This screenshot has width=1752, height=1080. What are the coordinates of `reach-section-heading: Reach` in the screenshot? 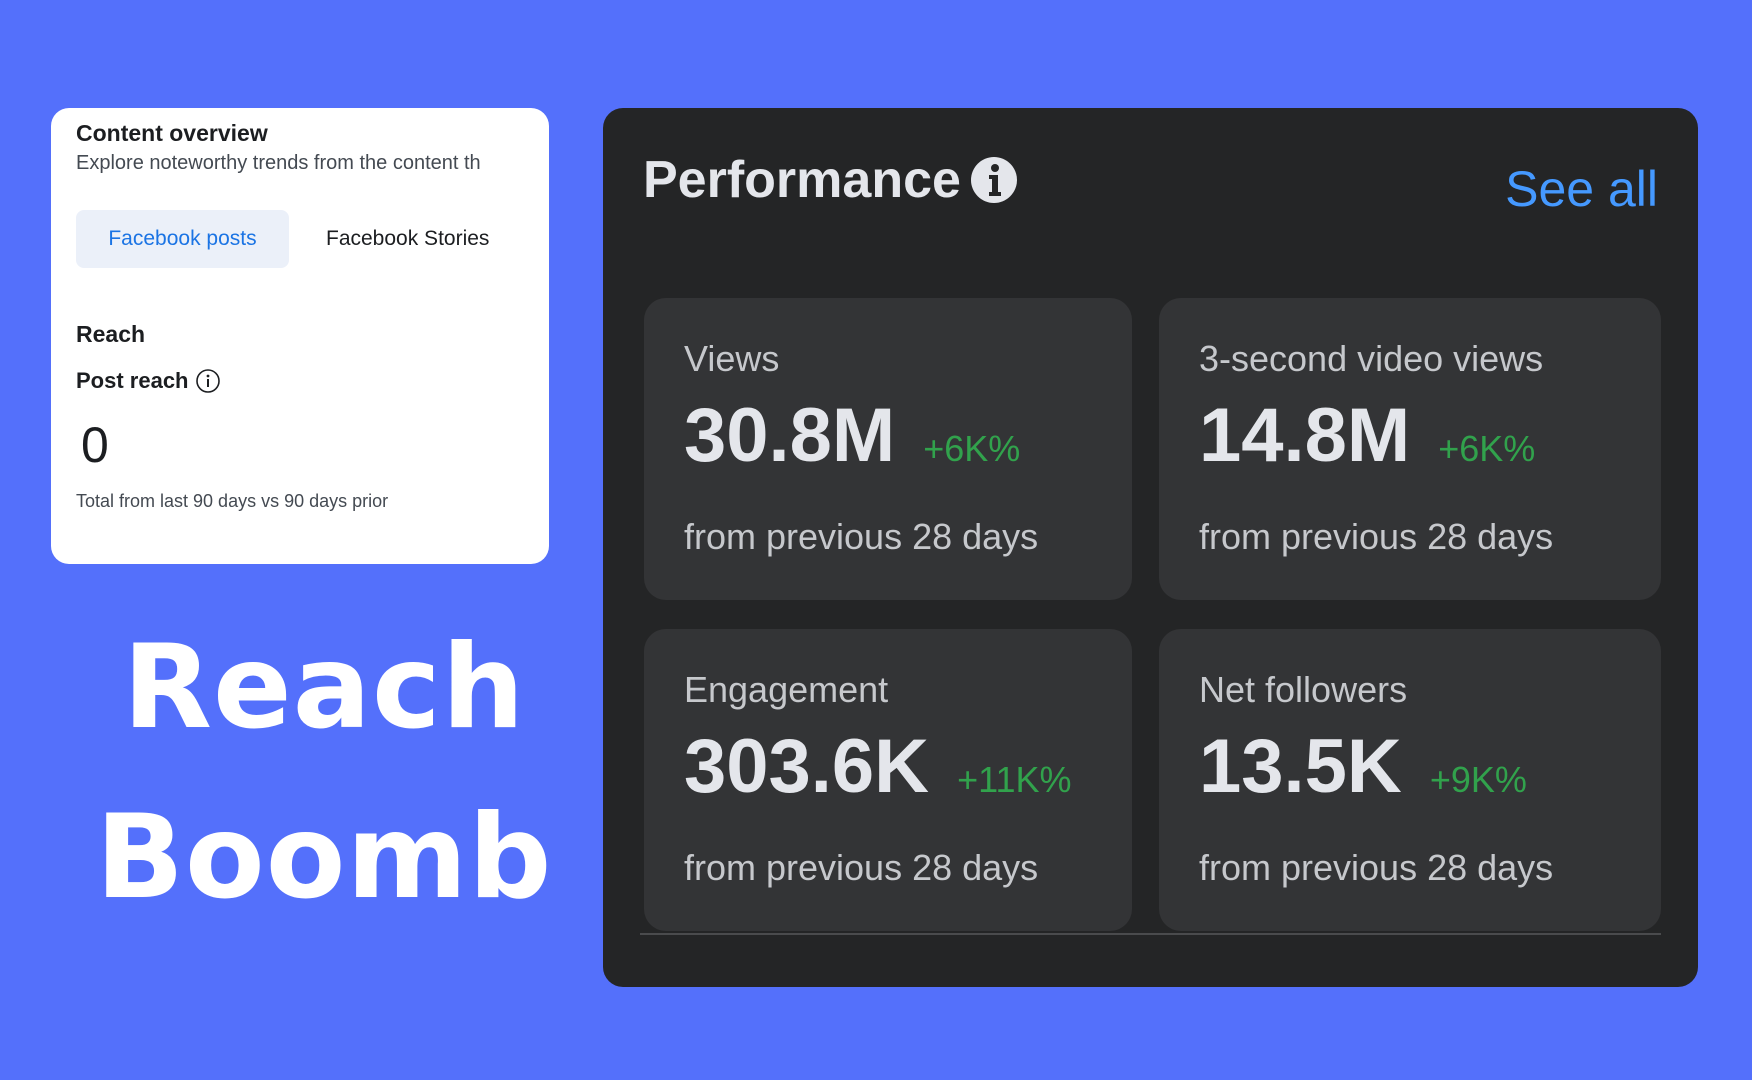 It's located at (111, 334).